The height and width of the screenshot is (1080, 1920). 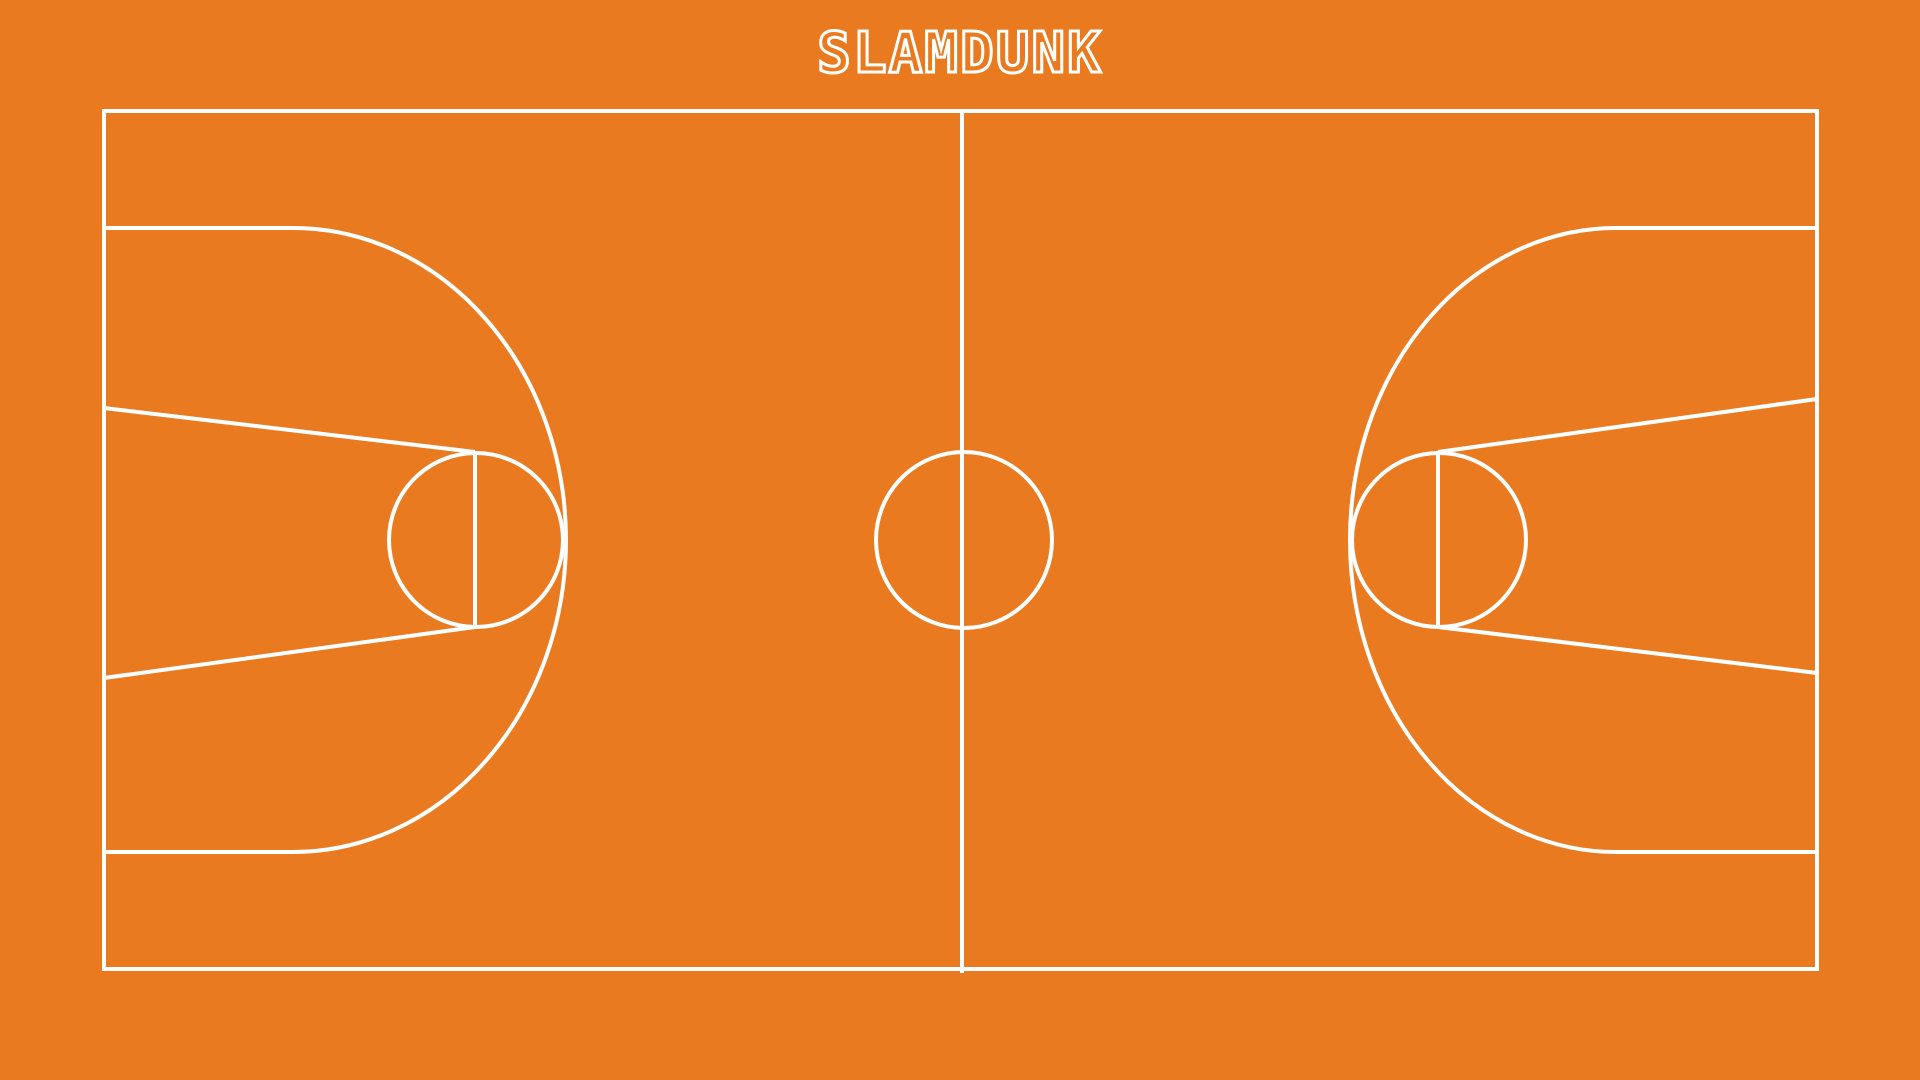 I want to click on left-free-throw-circle, so click(x=476, y=540).